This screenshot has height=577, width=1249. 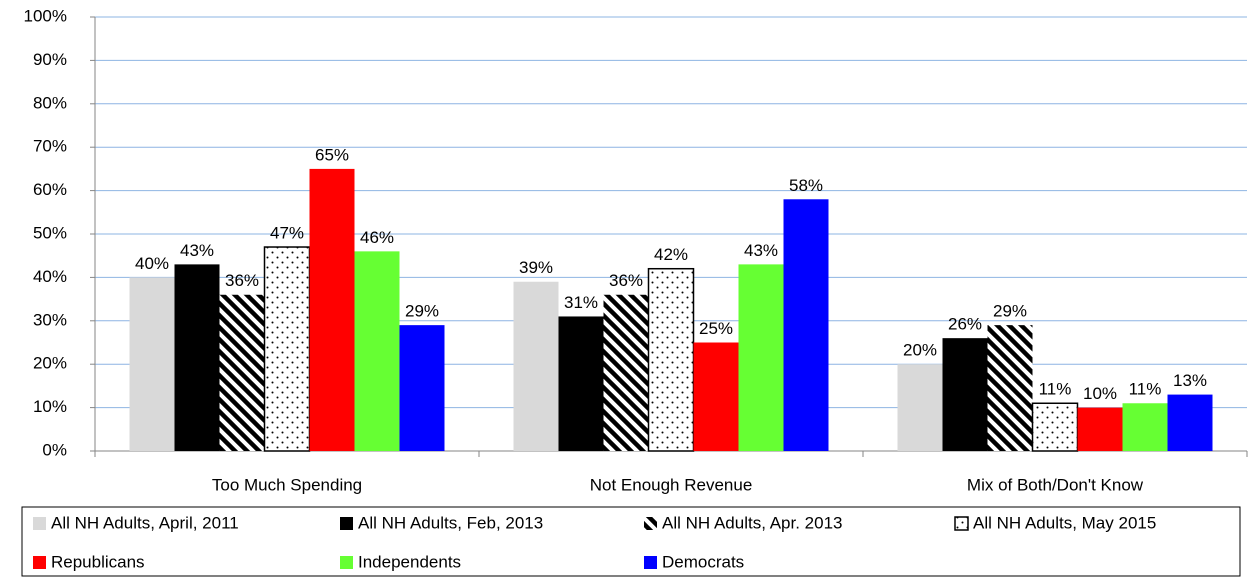 What do you see at coordinates (536, 267) in the screenshot?
I see `value-label: 39%` at bounding box center [536, 267].